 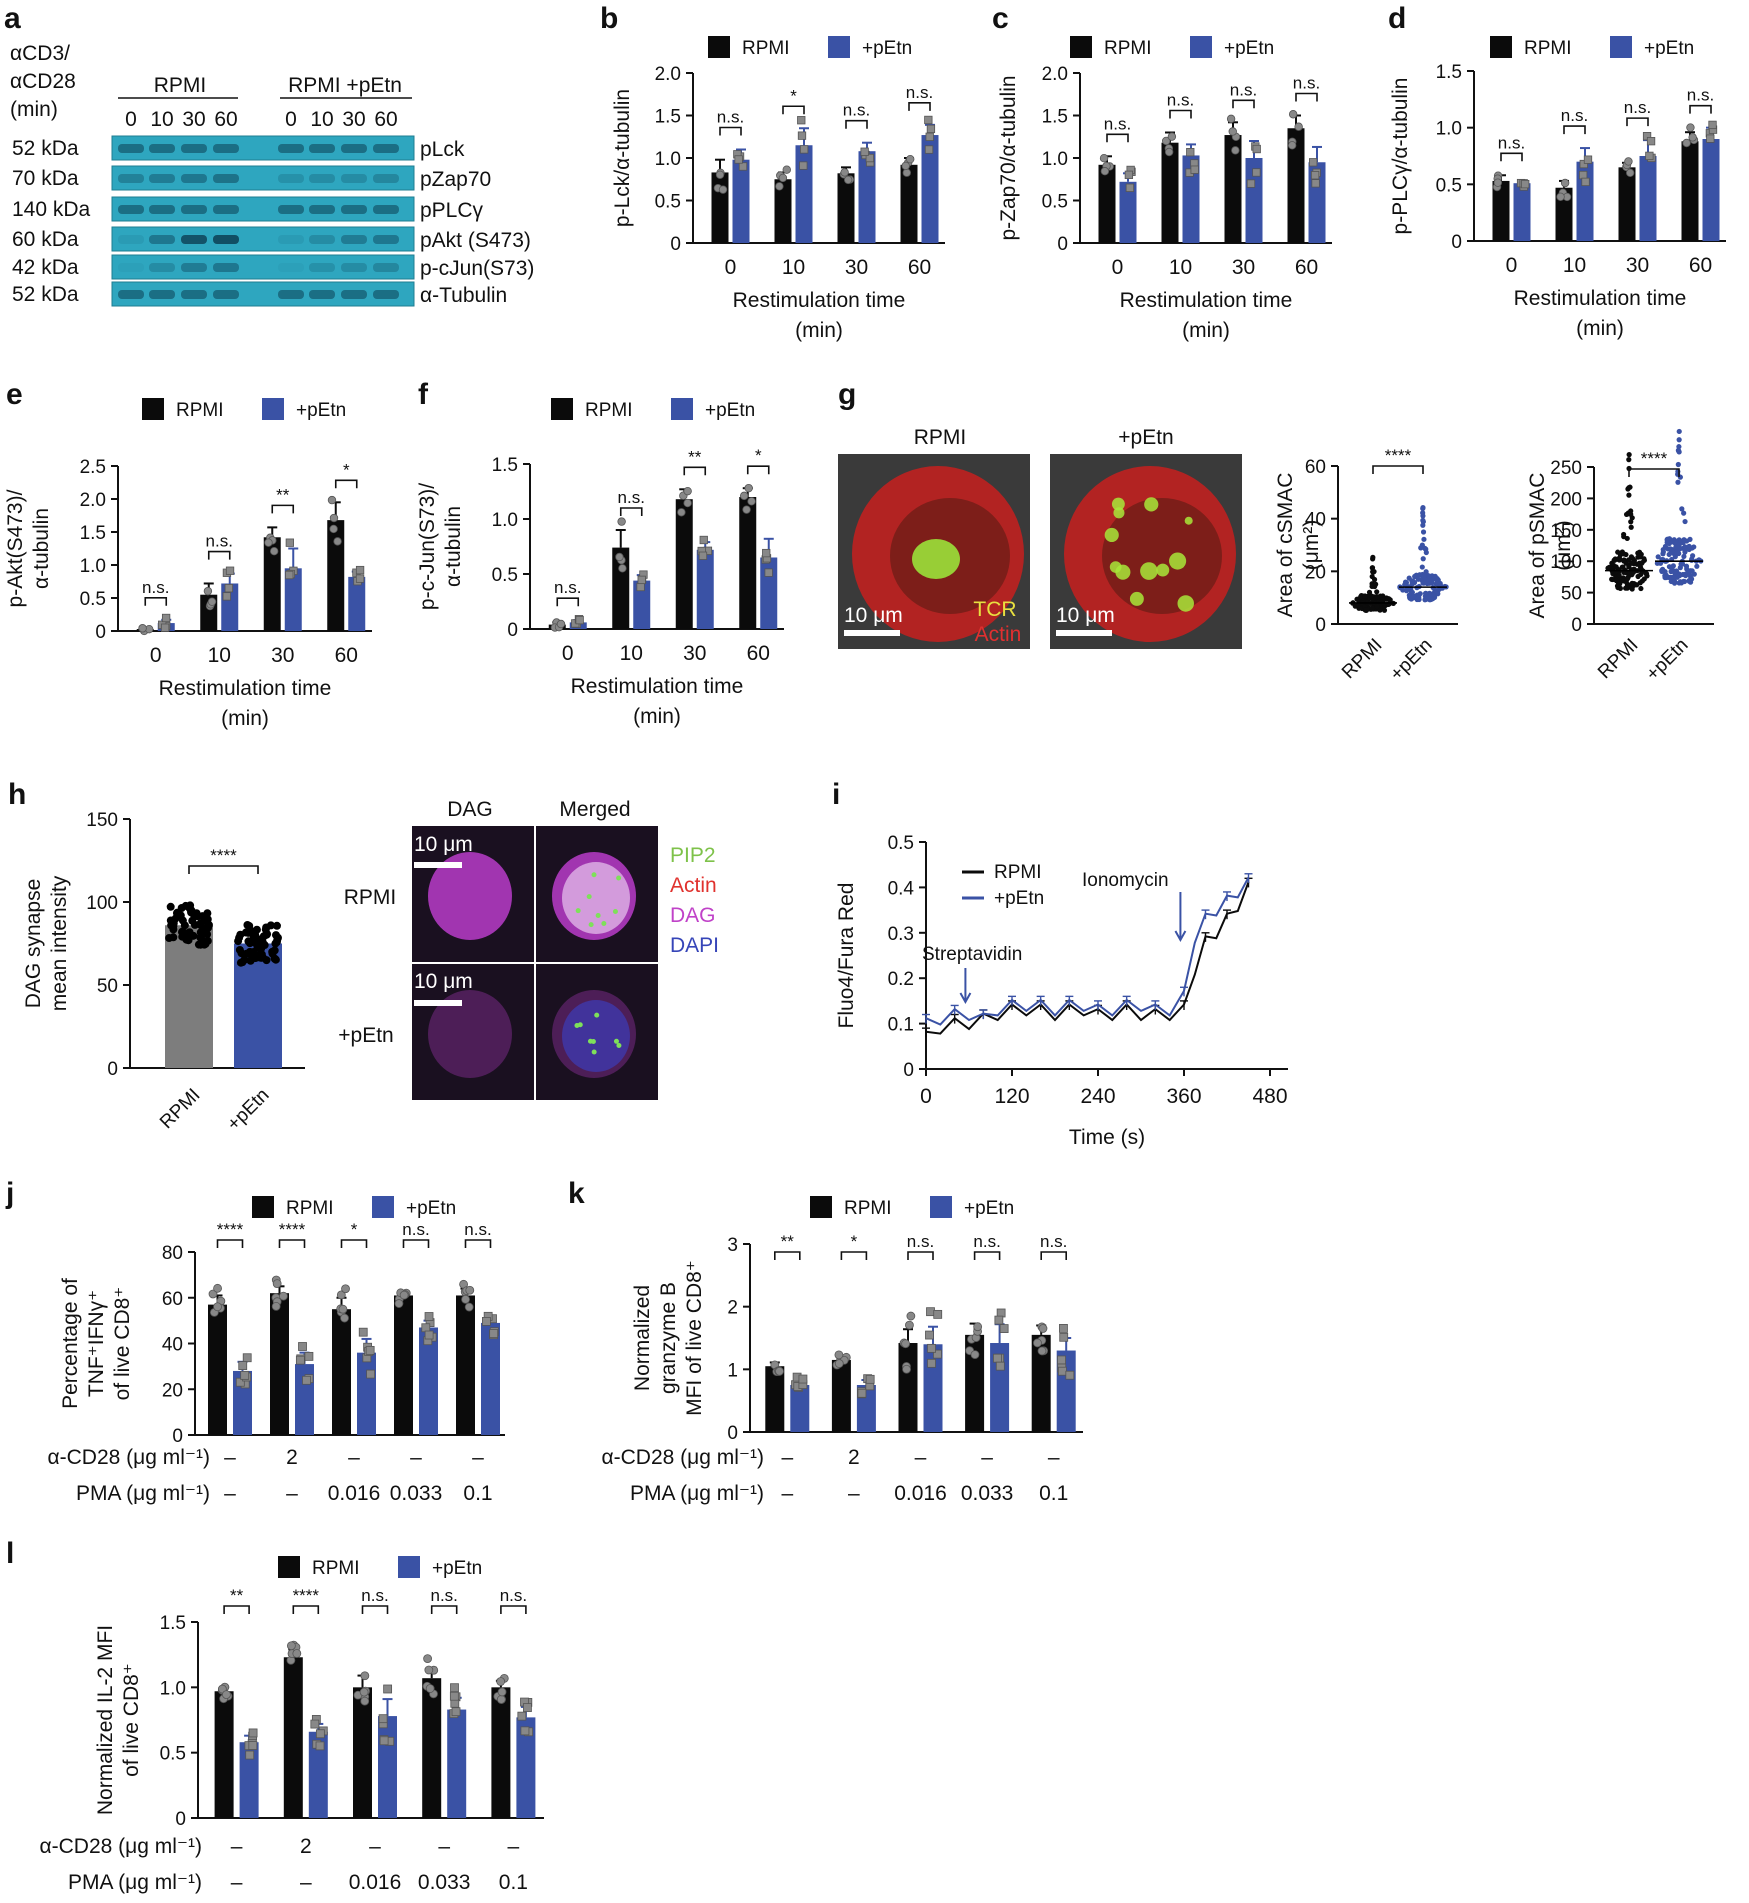 What do you see at coordinates (987, 1457) in the screenshot?
I see `cd28-value: –` at bounding box center [987, 1457].